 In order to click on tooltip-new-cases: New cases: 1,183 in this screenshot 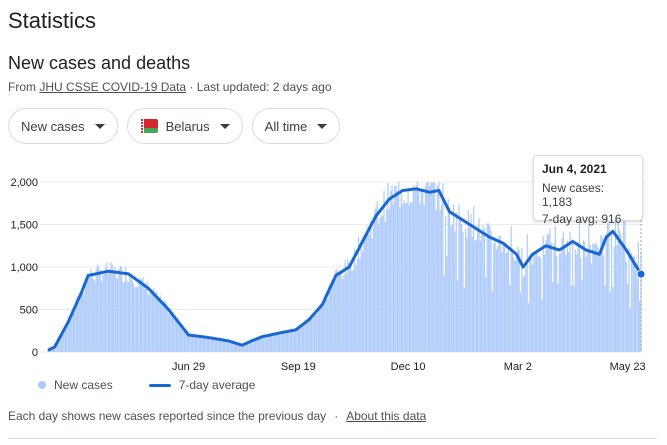, I will do `click(573, 195)`.